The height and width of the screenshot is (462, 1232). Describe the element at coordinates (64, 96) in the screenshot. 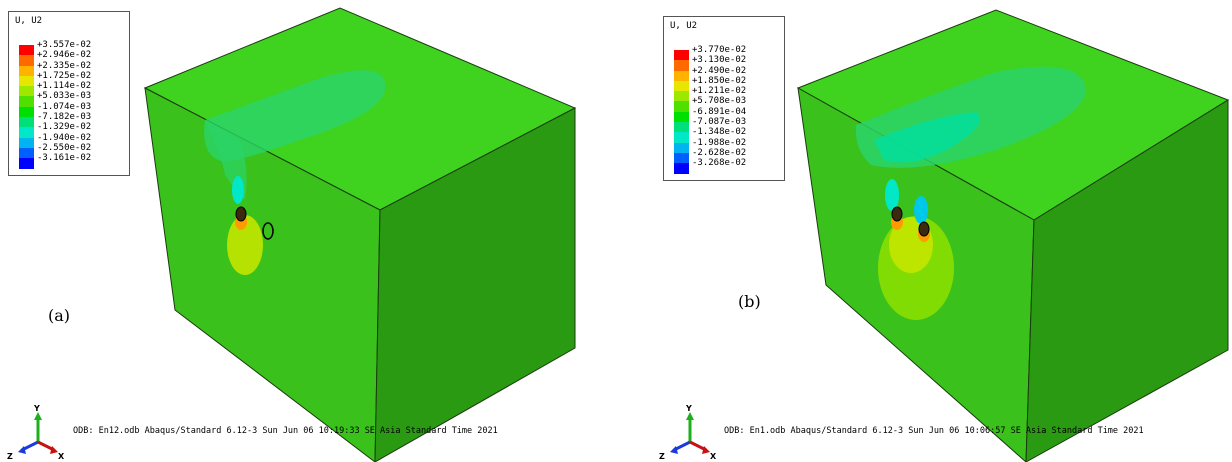

I see `legend-value: +5.033e-03` at that location.